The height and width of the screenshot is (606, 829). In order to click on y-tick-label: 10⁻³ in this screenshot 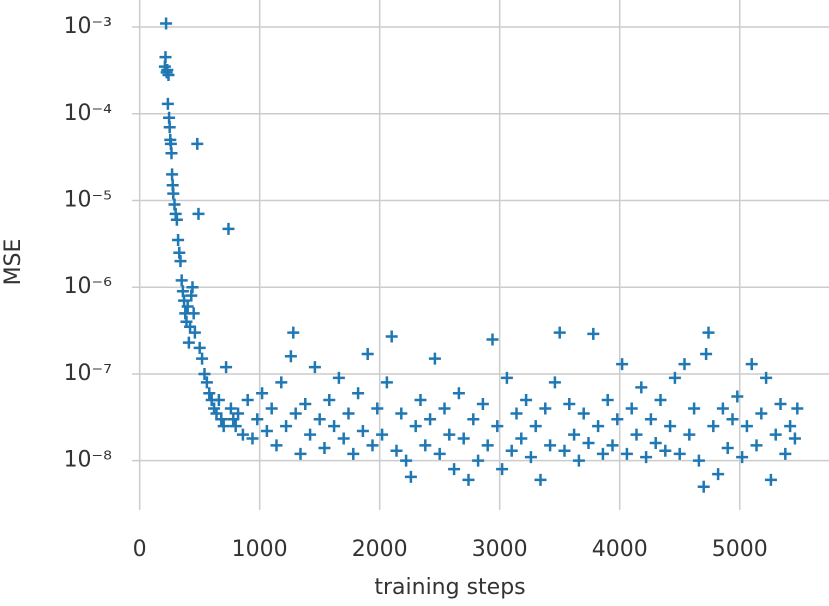, I will do `click(88, 26)`.